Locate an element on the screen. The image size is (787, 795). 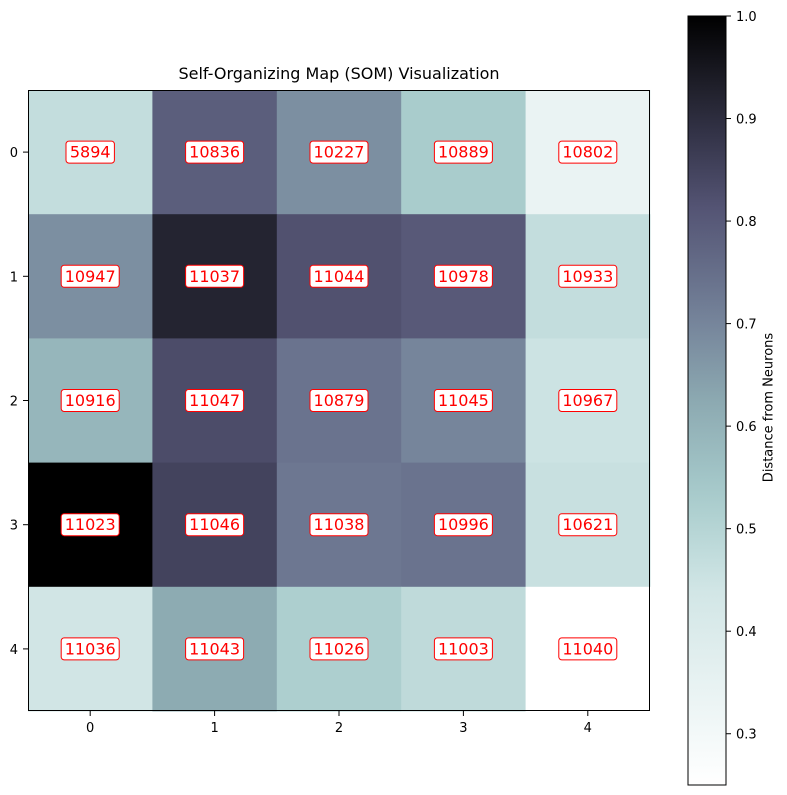
annotation-label: 10933 is located at coordinates (587, 276).